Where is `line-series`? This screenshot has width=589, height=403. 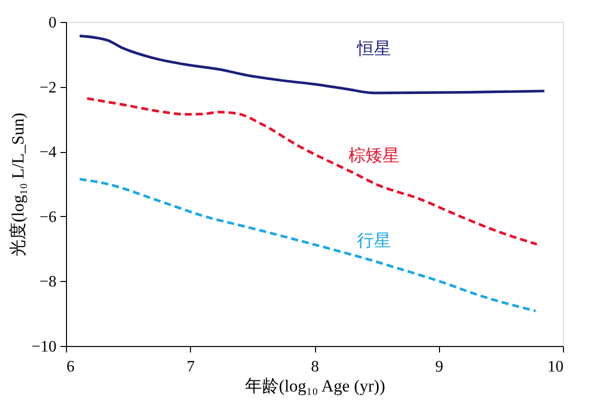 line-series is located at coordinates (312, 64).